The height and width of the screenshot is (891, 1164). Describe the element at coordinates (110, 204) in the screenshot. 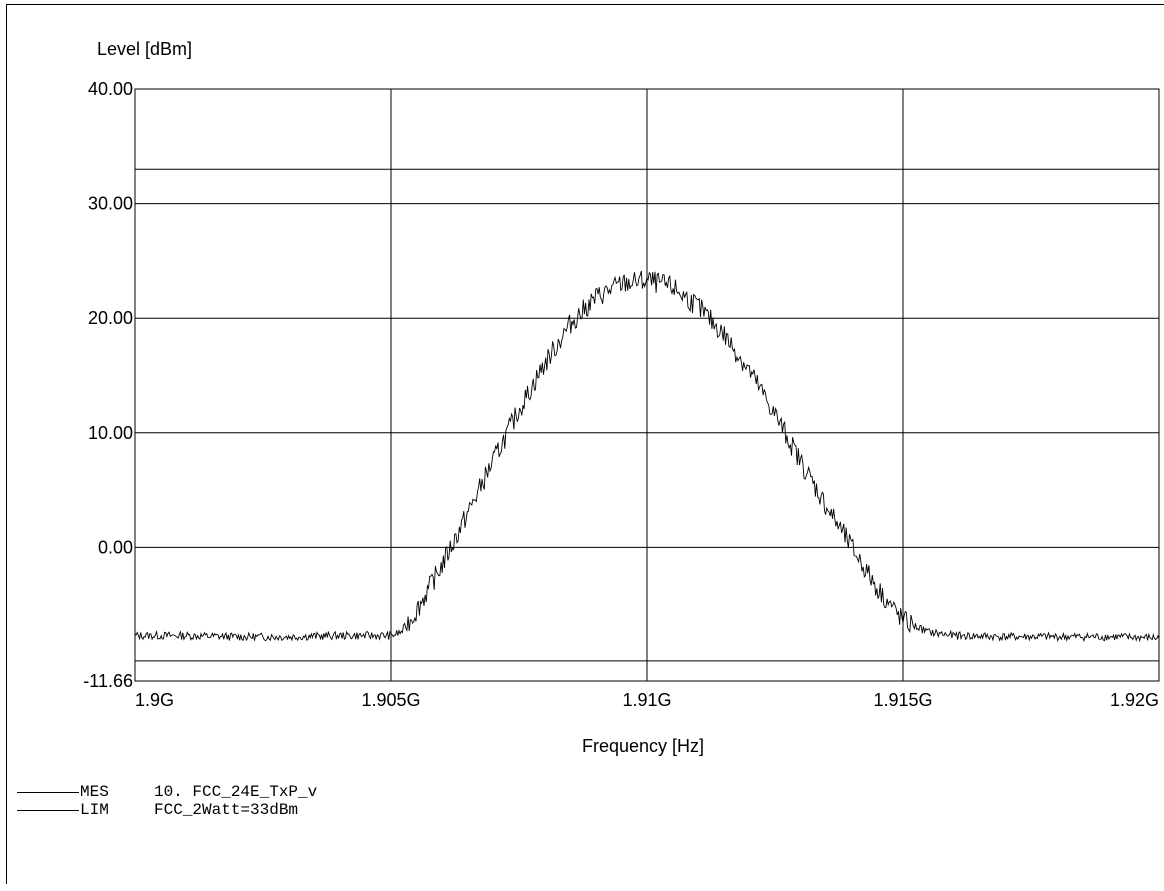

I see `y-tick-label: 30.00` at that location.